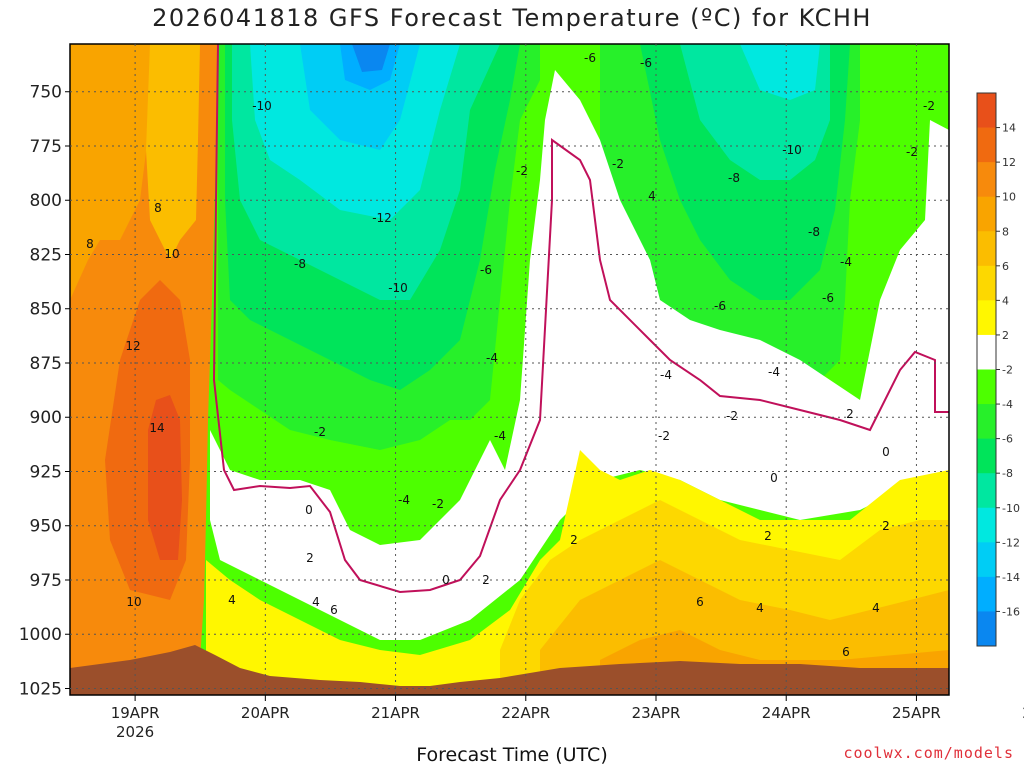 The height and width of the screenshot is (768, 1024). What do you see at coordinates (1009, 162) in the screenshot?
I see `colorbar-tick-label: 12` at bounding box center [1009, 162].